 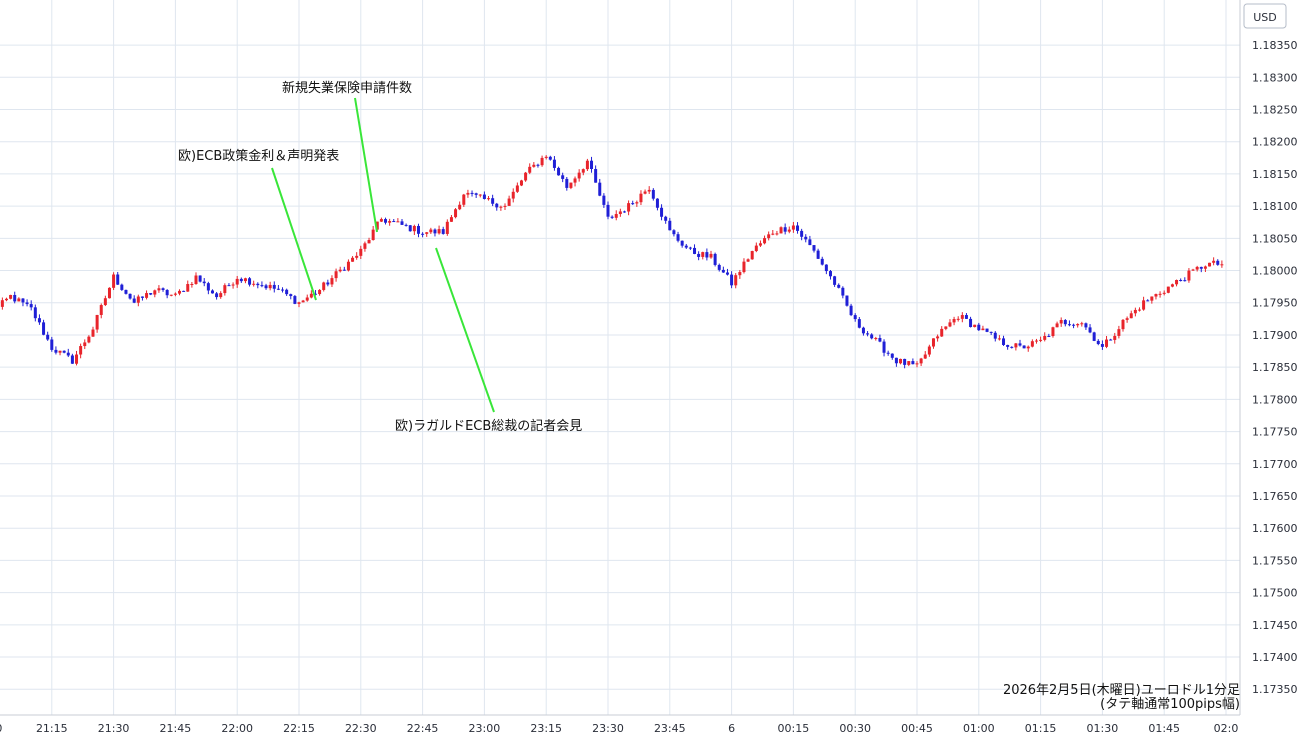 I want to click on x-tick-label: 21:45, so click(x=176, y=728).